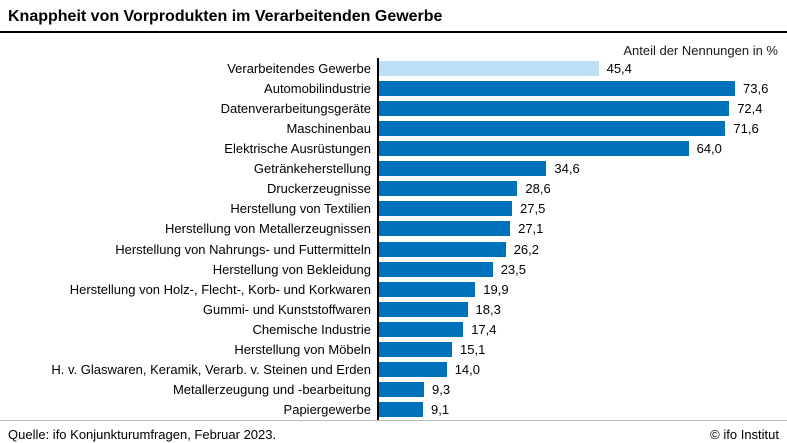 The width and height of the screenshot is (787, 443). What do you see at coordinates (328, 128) in the screenshot?
I see `category-label: Maschinenbau` at bounding box center [328, 128].